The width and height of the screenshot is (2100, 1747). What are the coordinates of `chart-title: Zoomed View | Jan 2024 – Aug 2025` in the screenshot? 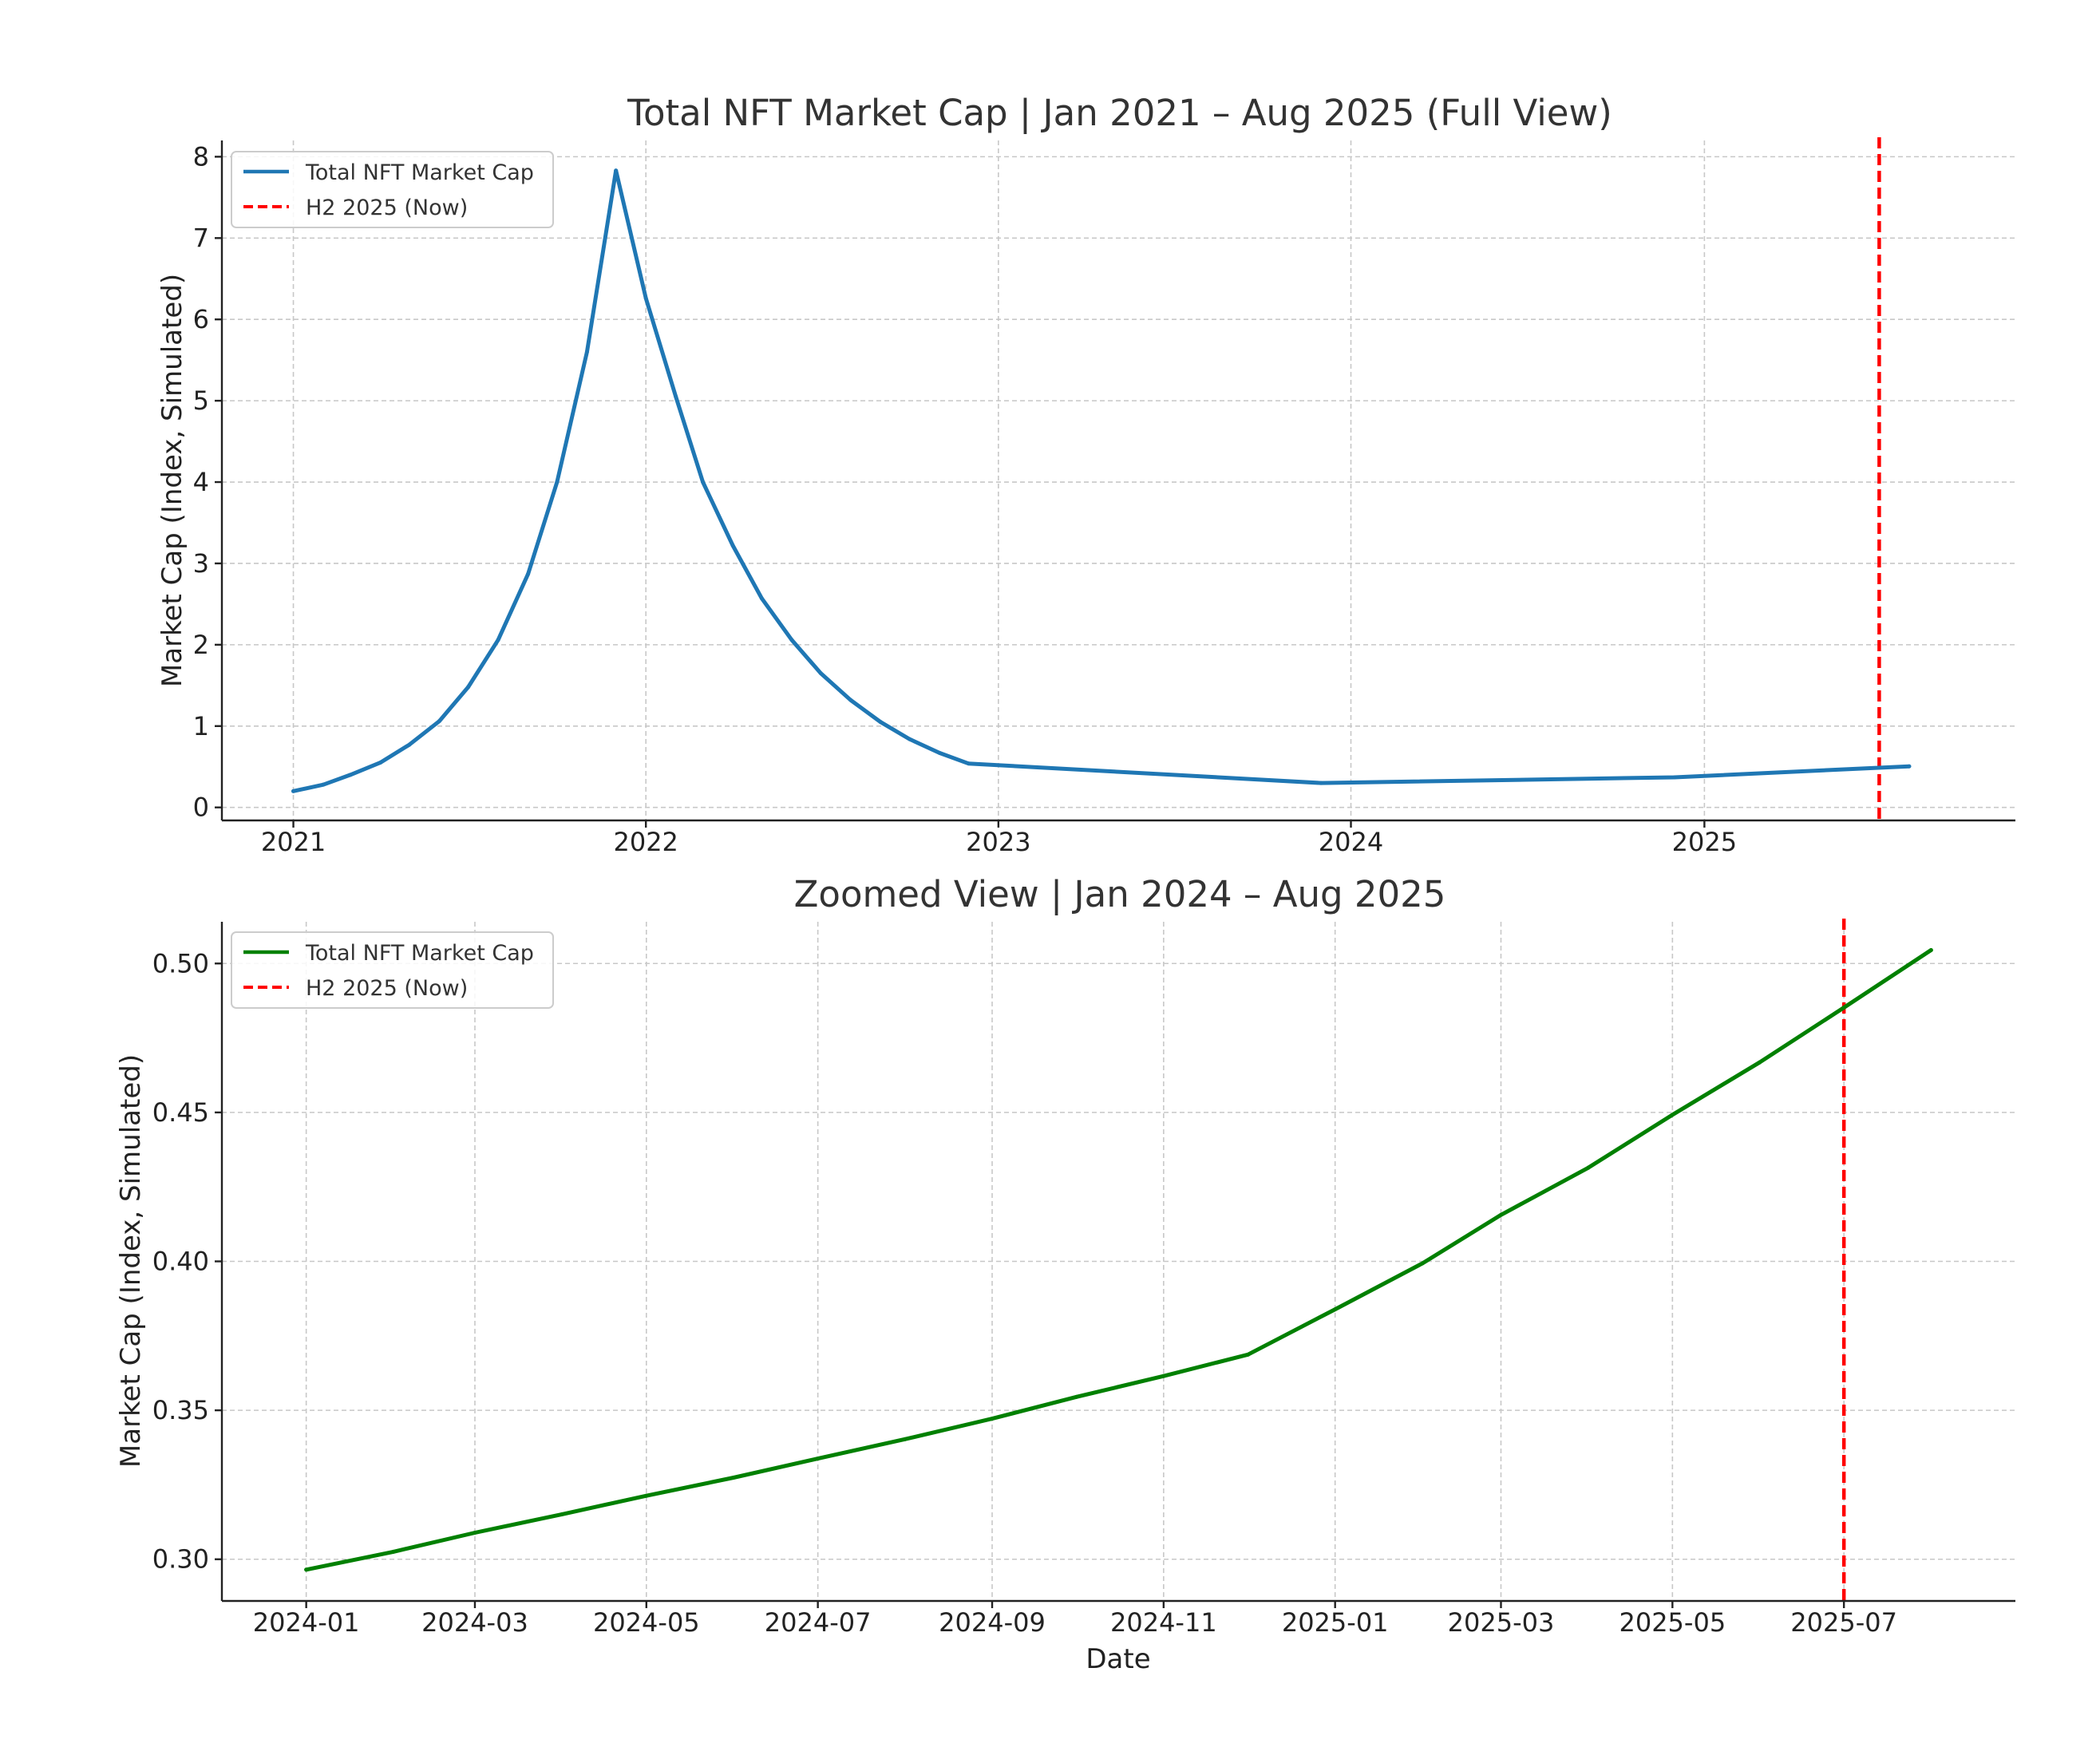 It's located at (1120, 894).